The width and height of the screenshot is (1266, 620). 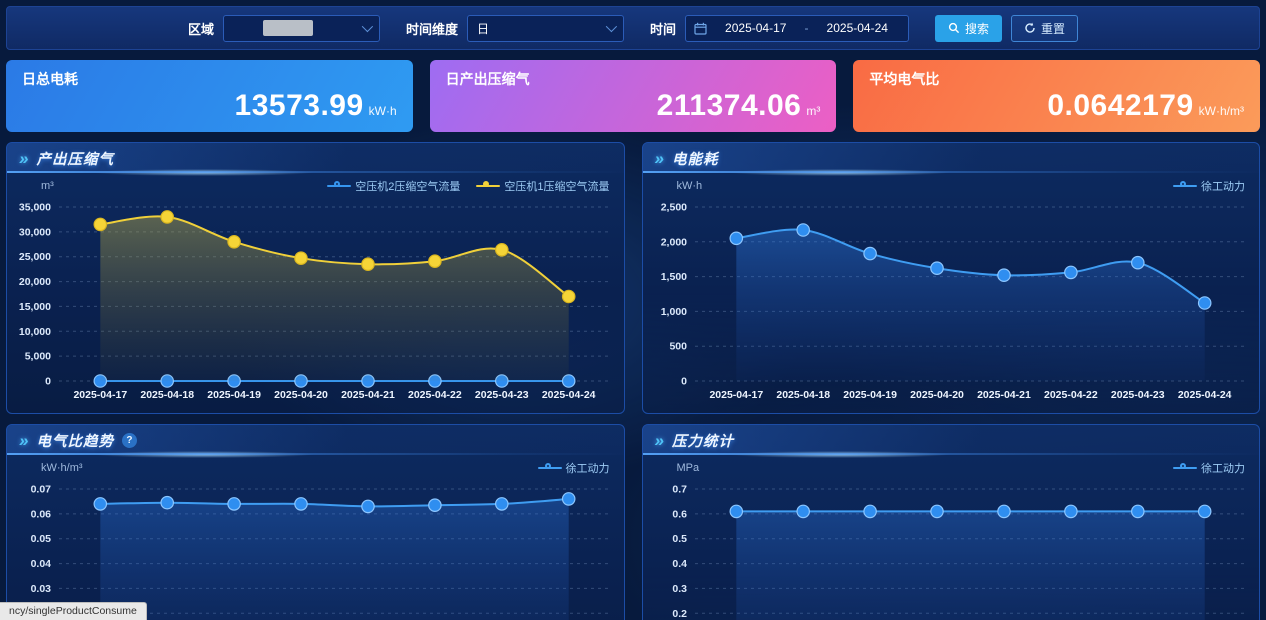 I want to click on chart-legend: 空压机2压缩空气流量 空压机1压缩空气流量, so click(x=468, y=186).